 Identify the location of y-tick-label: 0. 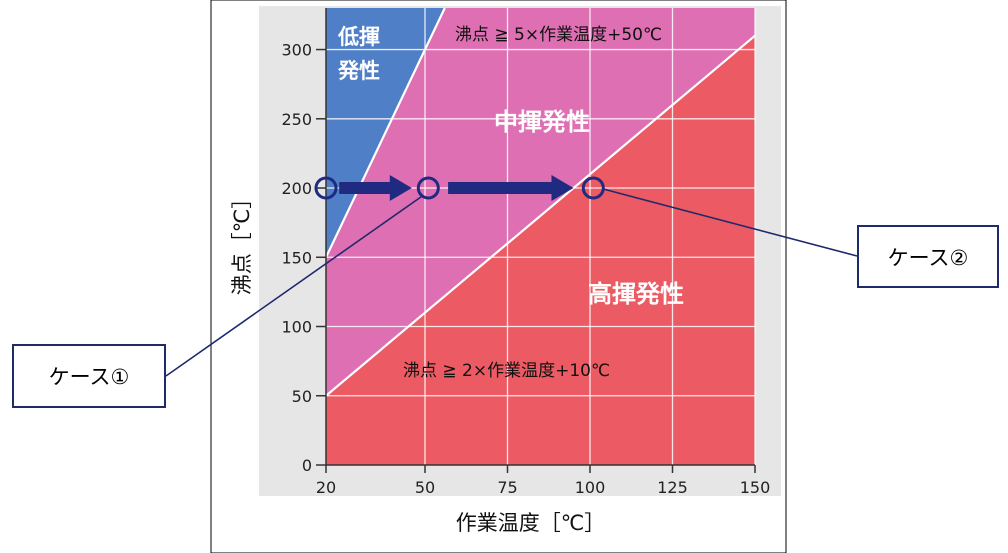
(307, 465).